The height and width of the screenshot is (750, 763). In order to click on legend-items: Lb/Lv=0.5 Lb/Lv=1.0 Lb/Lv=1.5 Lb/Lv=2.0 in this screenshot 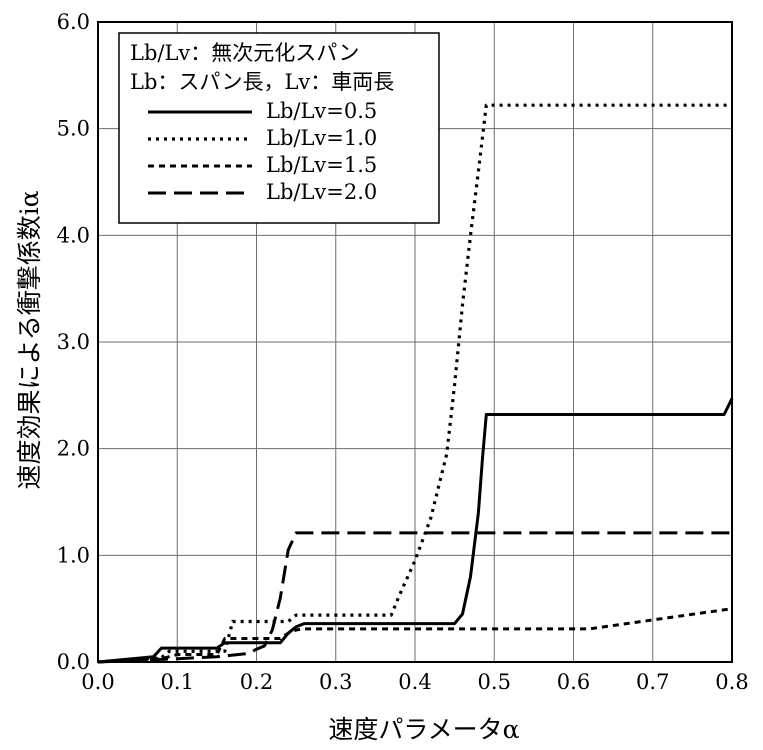, I will do `click(262, 151)`.